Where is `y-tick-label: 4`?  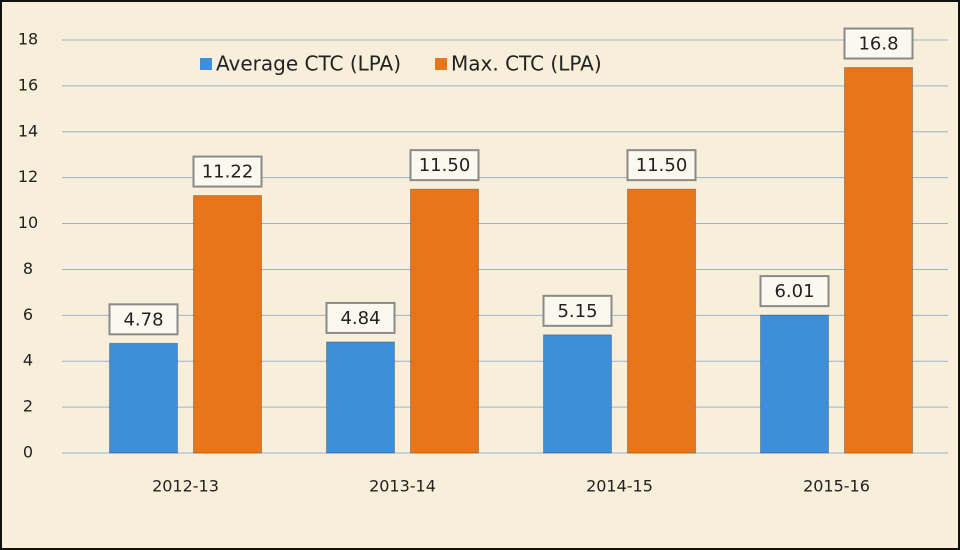
y-tick-label: 4 is located at coordinates (28, 360).